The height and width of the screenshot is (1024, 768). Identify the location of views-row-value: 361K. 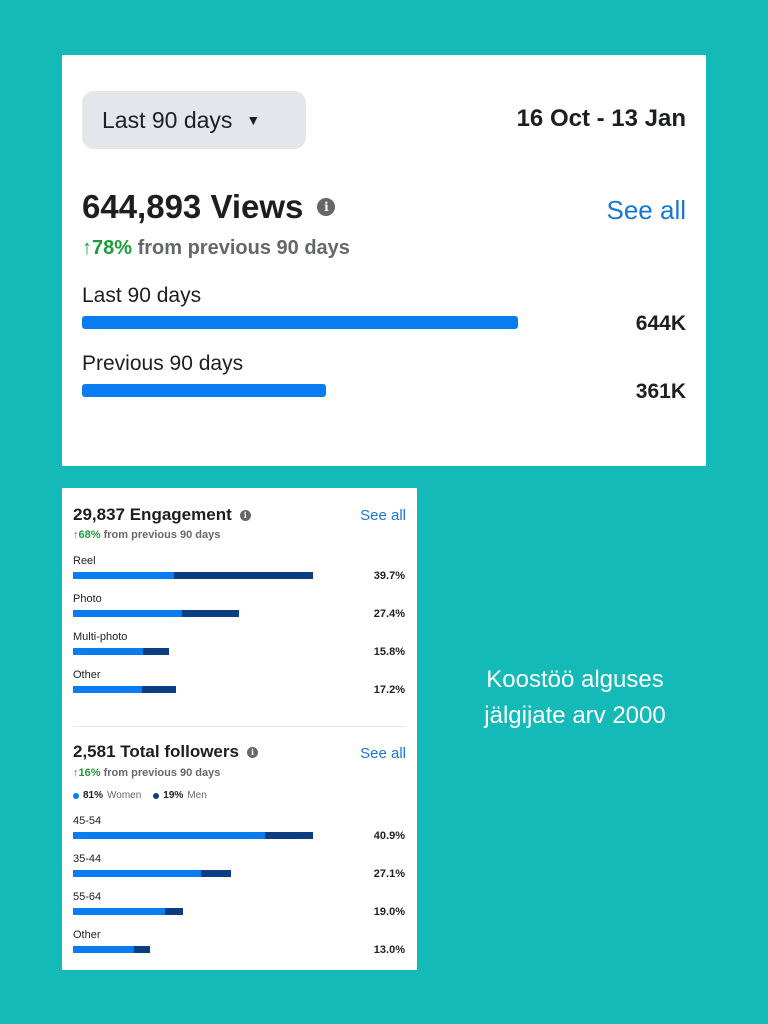
(660, 391).